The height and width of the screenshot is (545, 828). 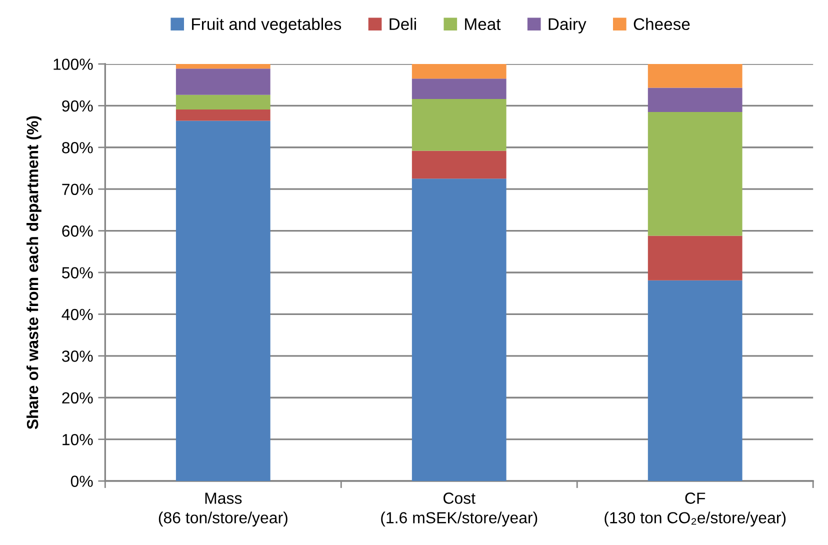 What do you see at coordinates (77, 272) in the screenshot?
I see `y-tick-label: 50%` at bounding box center [77, 272].